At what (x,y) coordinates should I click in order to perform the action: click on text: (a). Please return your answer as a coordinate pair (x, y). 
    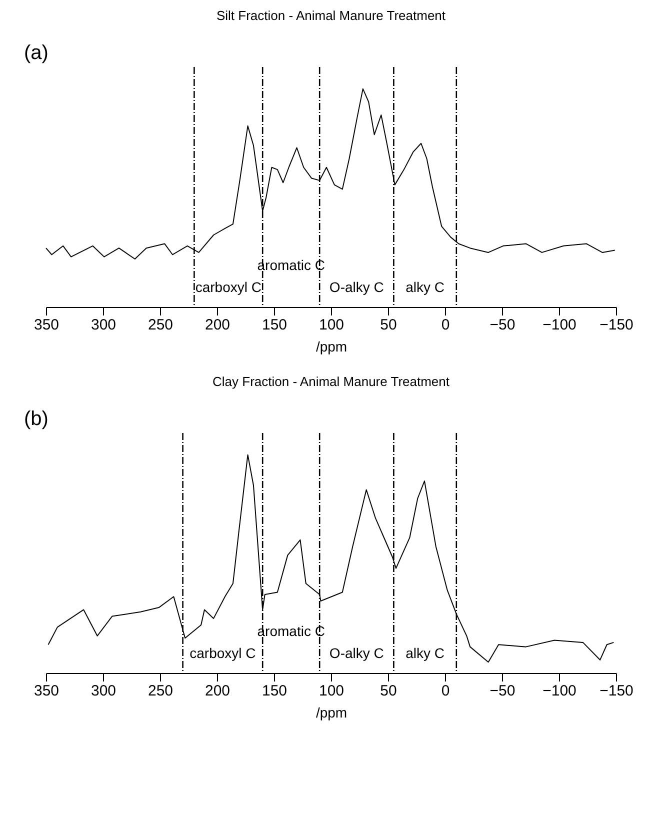
    Looking at the image, I should click on (36, 53).